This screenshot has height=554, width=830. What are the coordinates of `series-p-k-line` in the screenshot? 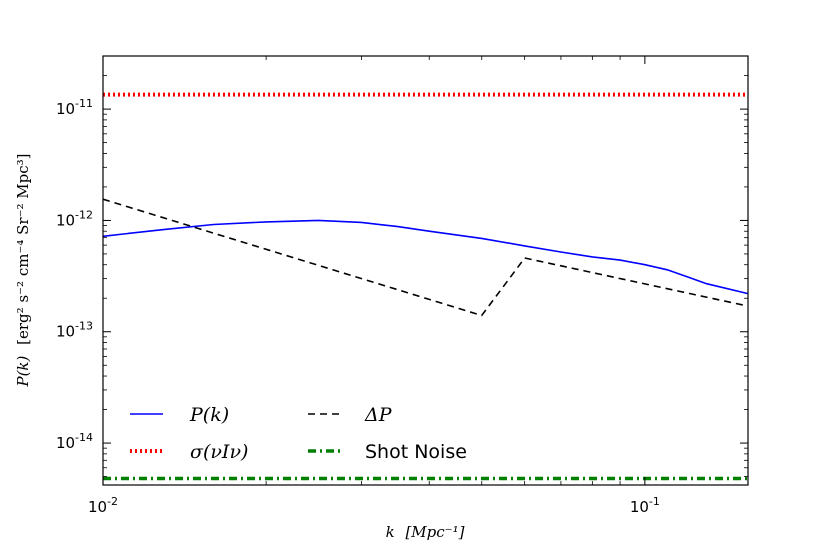 It's located at (425, 257).